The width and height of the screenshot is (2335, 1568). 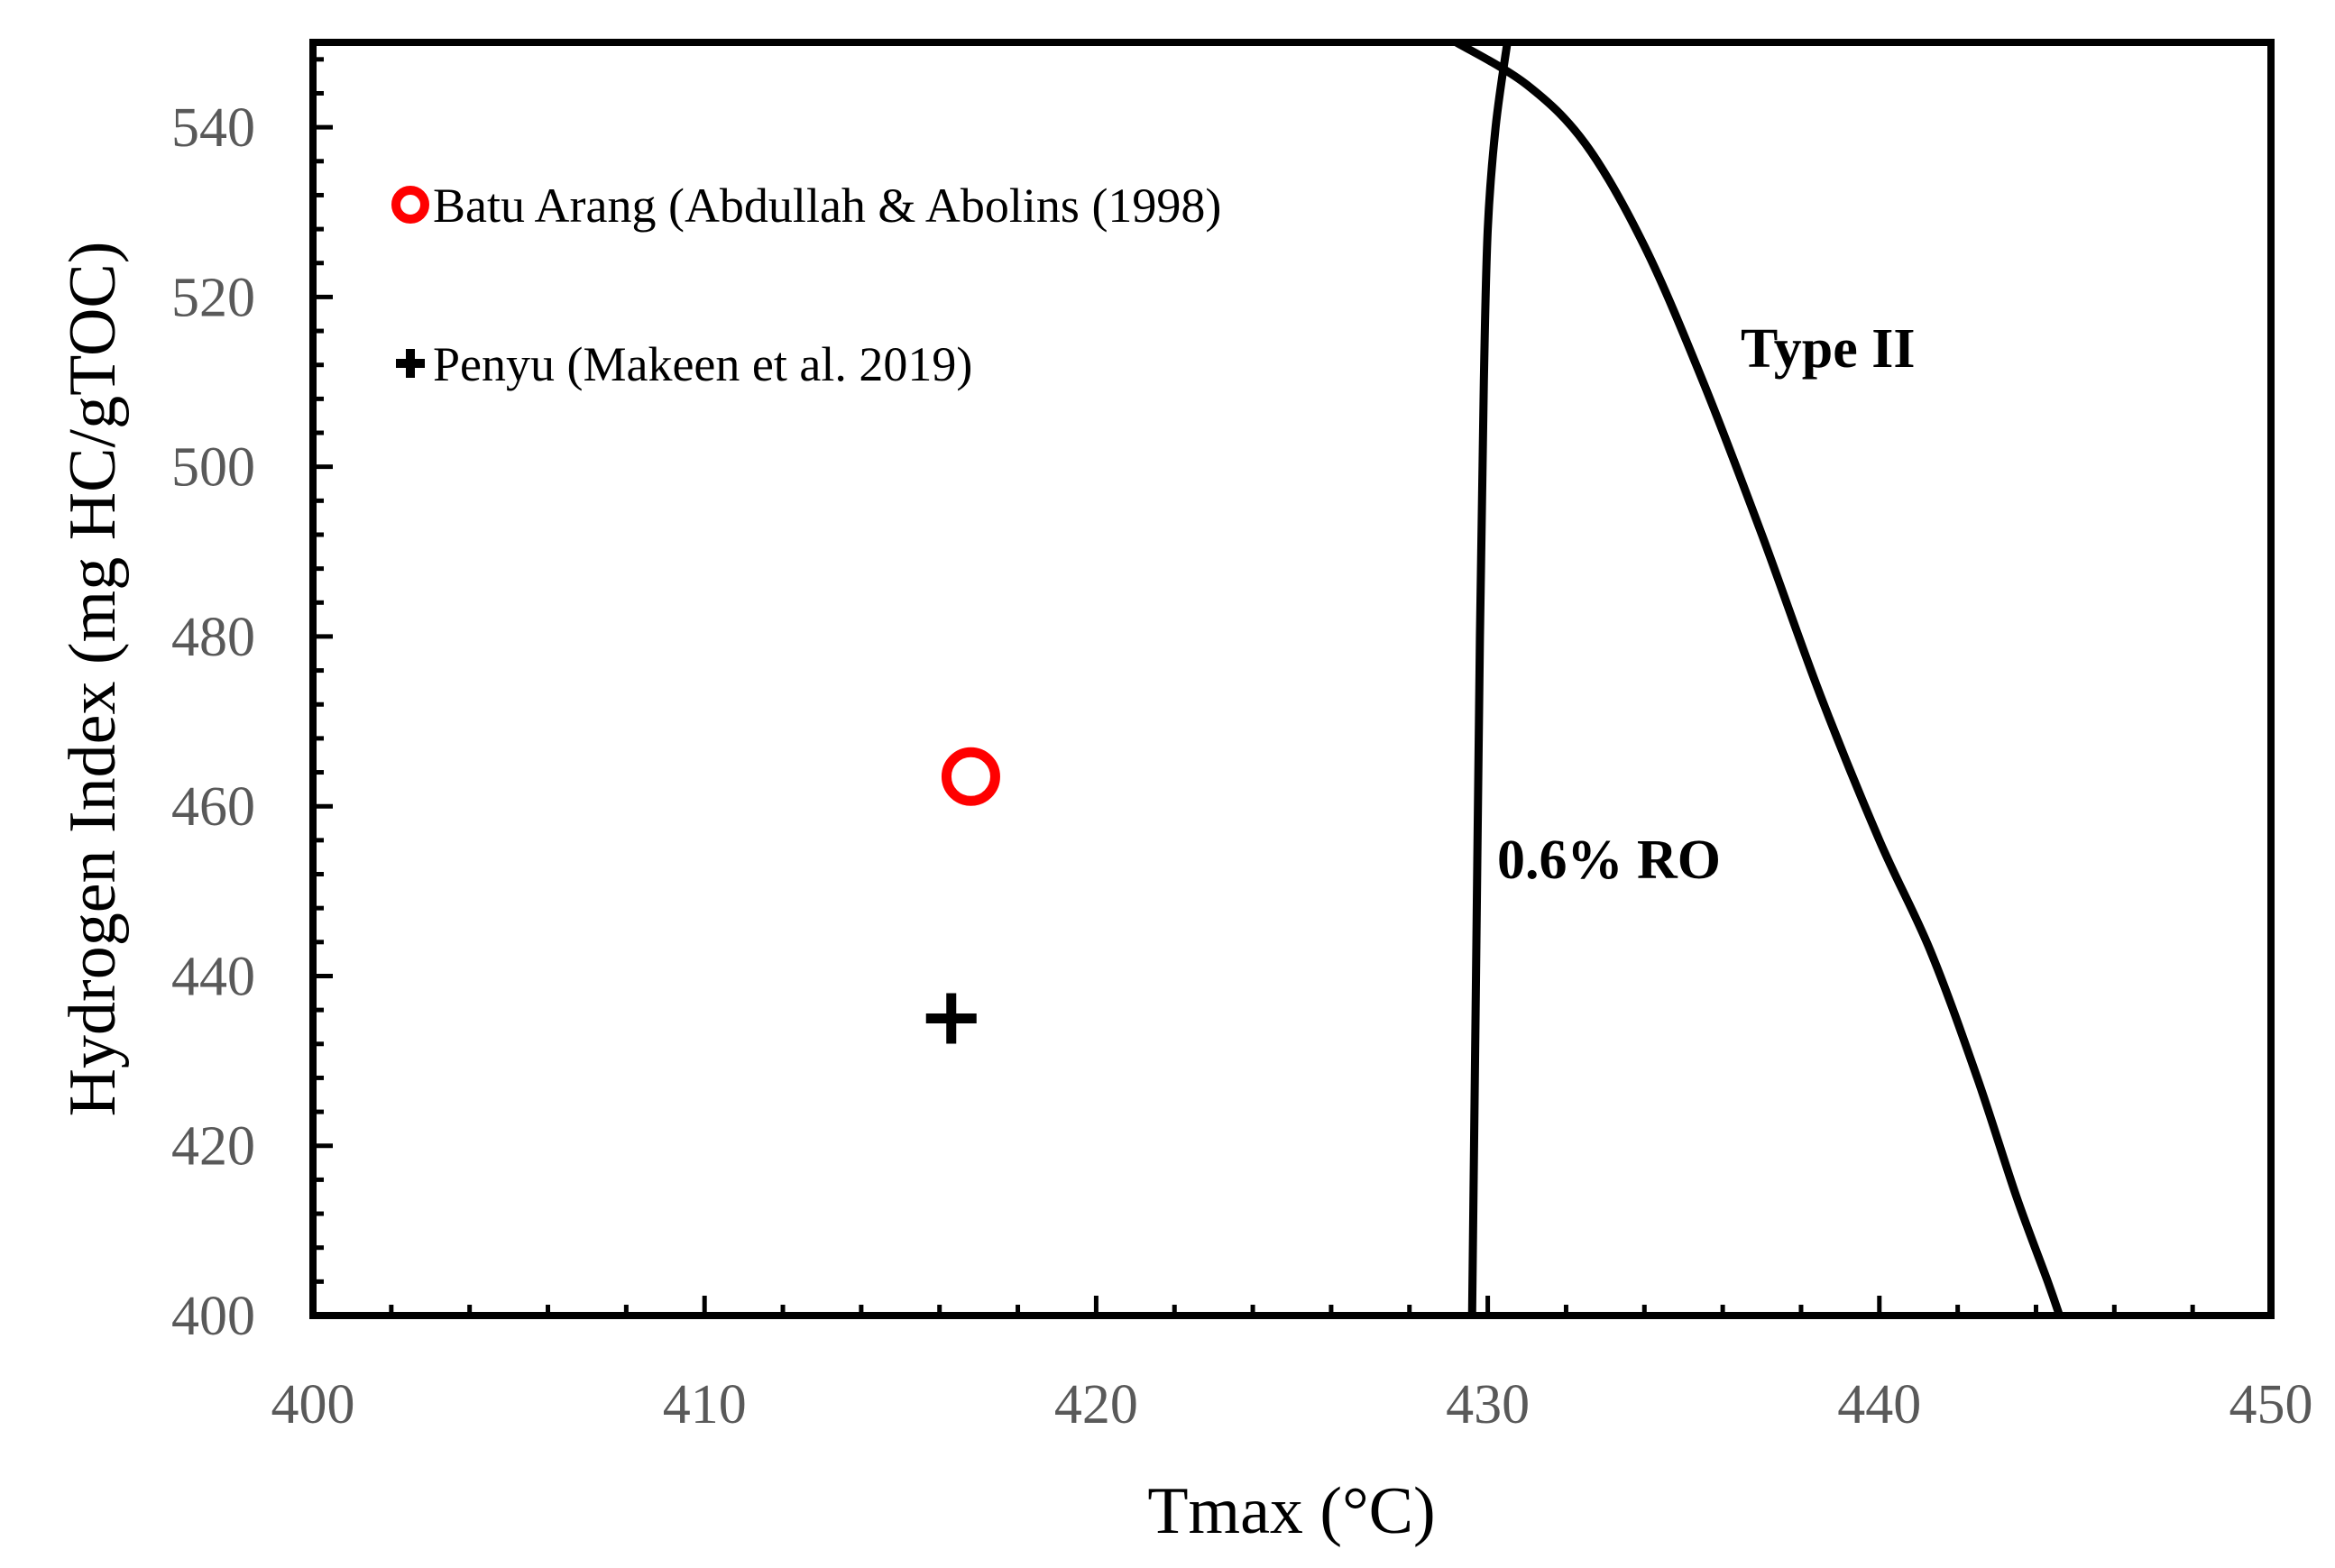 What do you see at coordinates (2271, 1405) in the screenshot?
I see `x-tick-label-450: 450` at bounding box center [2271, 1405].